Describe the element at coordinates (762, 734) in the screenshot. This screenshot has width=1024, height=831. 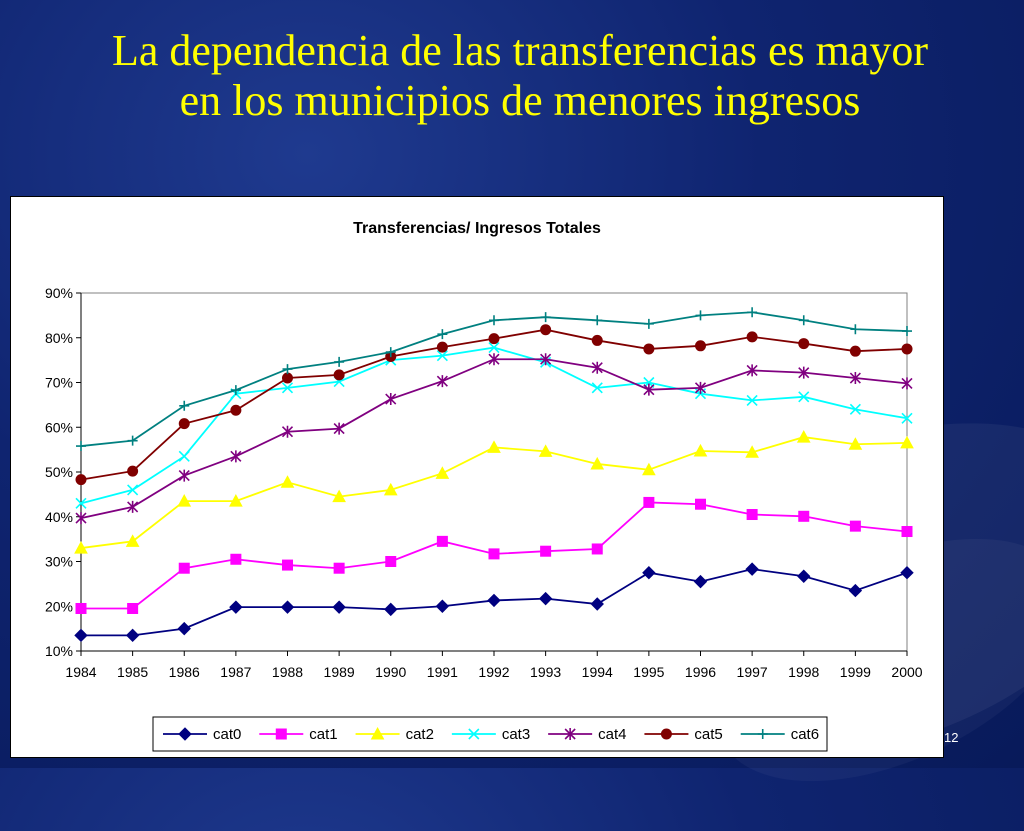
I see `legend-marker-cat6` at that location.